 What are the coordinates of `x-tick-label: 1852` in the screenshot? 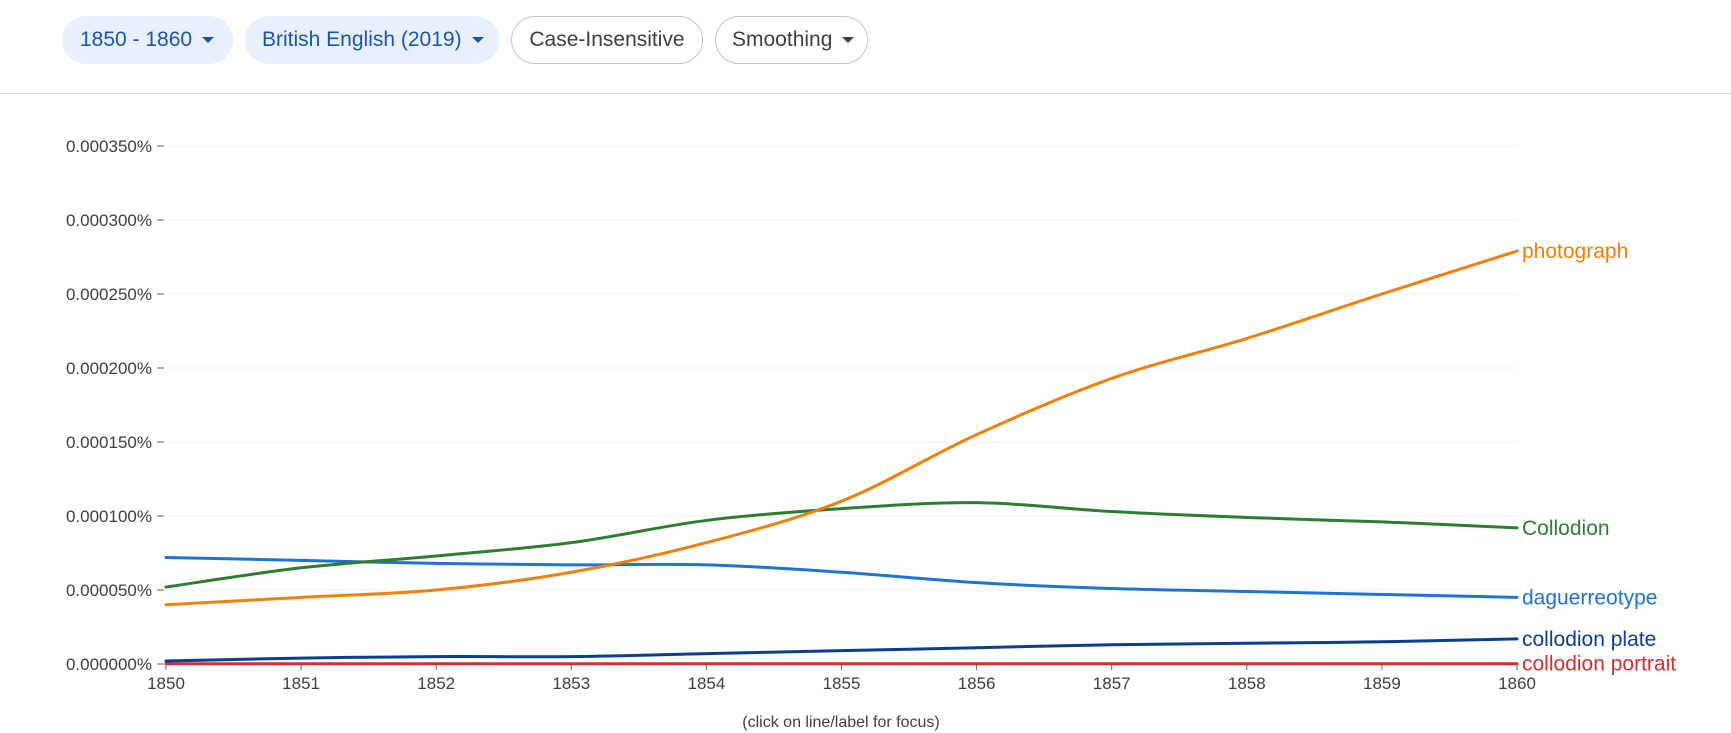 It's located at (436, 683).